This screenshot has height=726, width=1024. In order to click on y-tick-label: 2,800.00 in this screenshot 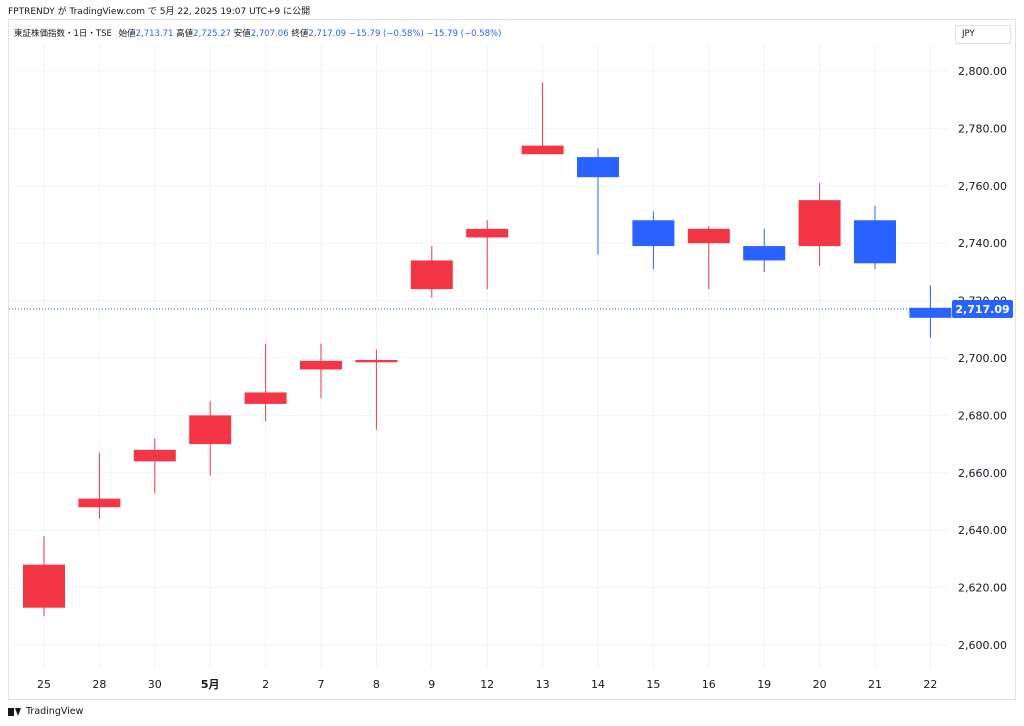, I will do `click(982, 71)`.